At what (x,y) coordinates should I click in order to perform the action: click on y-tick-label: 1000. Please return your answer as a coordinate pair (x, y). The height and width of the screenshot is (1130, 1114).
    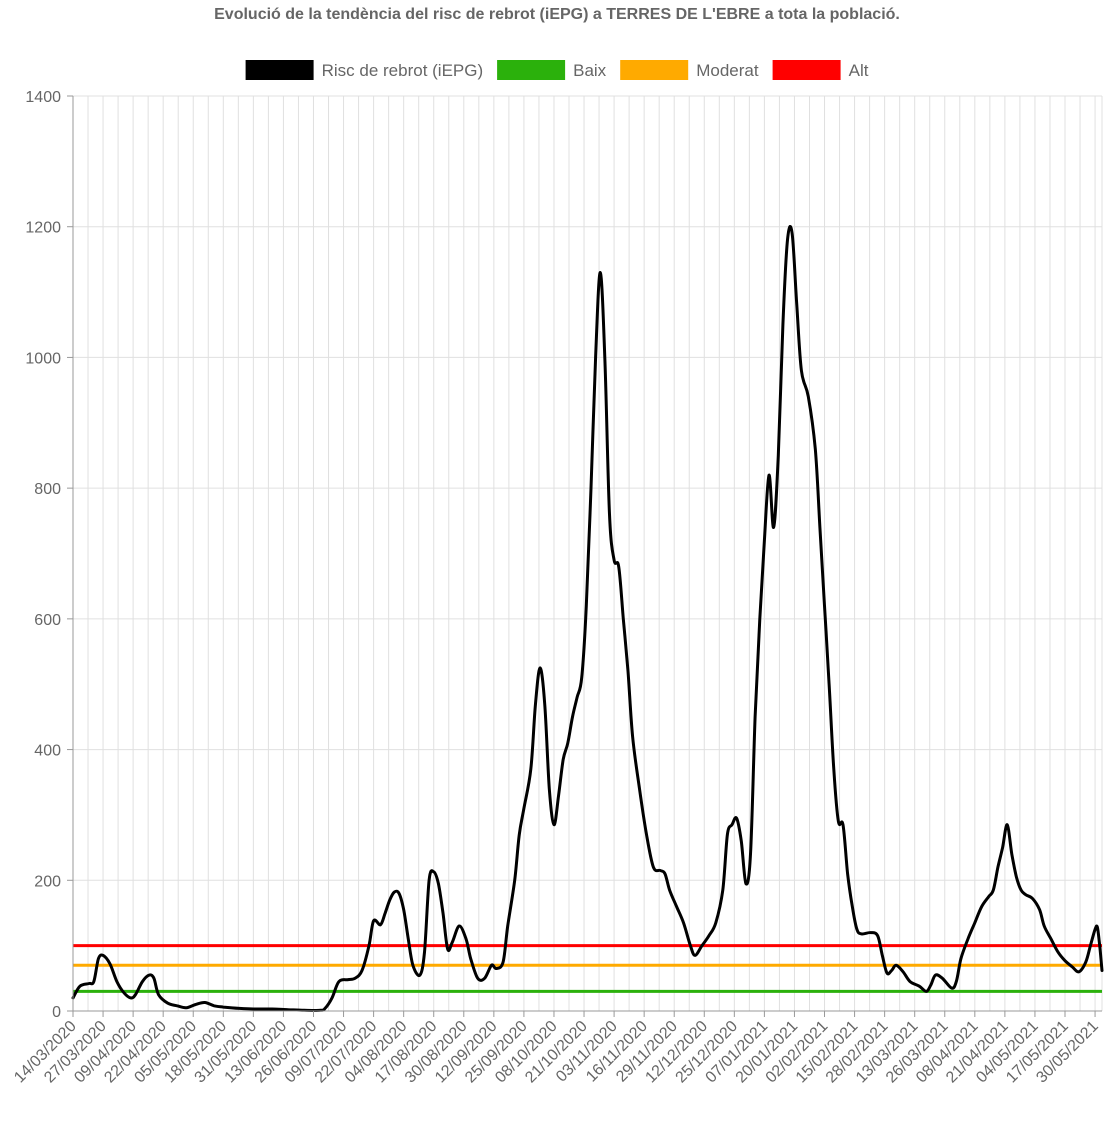
    Looking at the image, I should click on (43, 358).